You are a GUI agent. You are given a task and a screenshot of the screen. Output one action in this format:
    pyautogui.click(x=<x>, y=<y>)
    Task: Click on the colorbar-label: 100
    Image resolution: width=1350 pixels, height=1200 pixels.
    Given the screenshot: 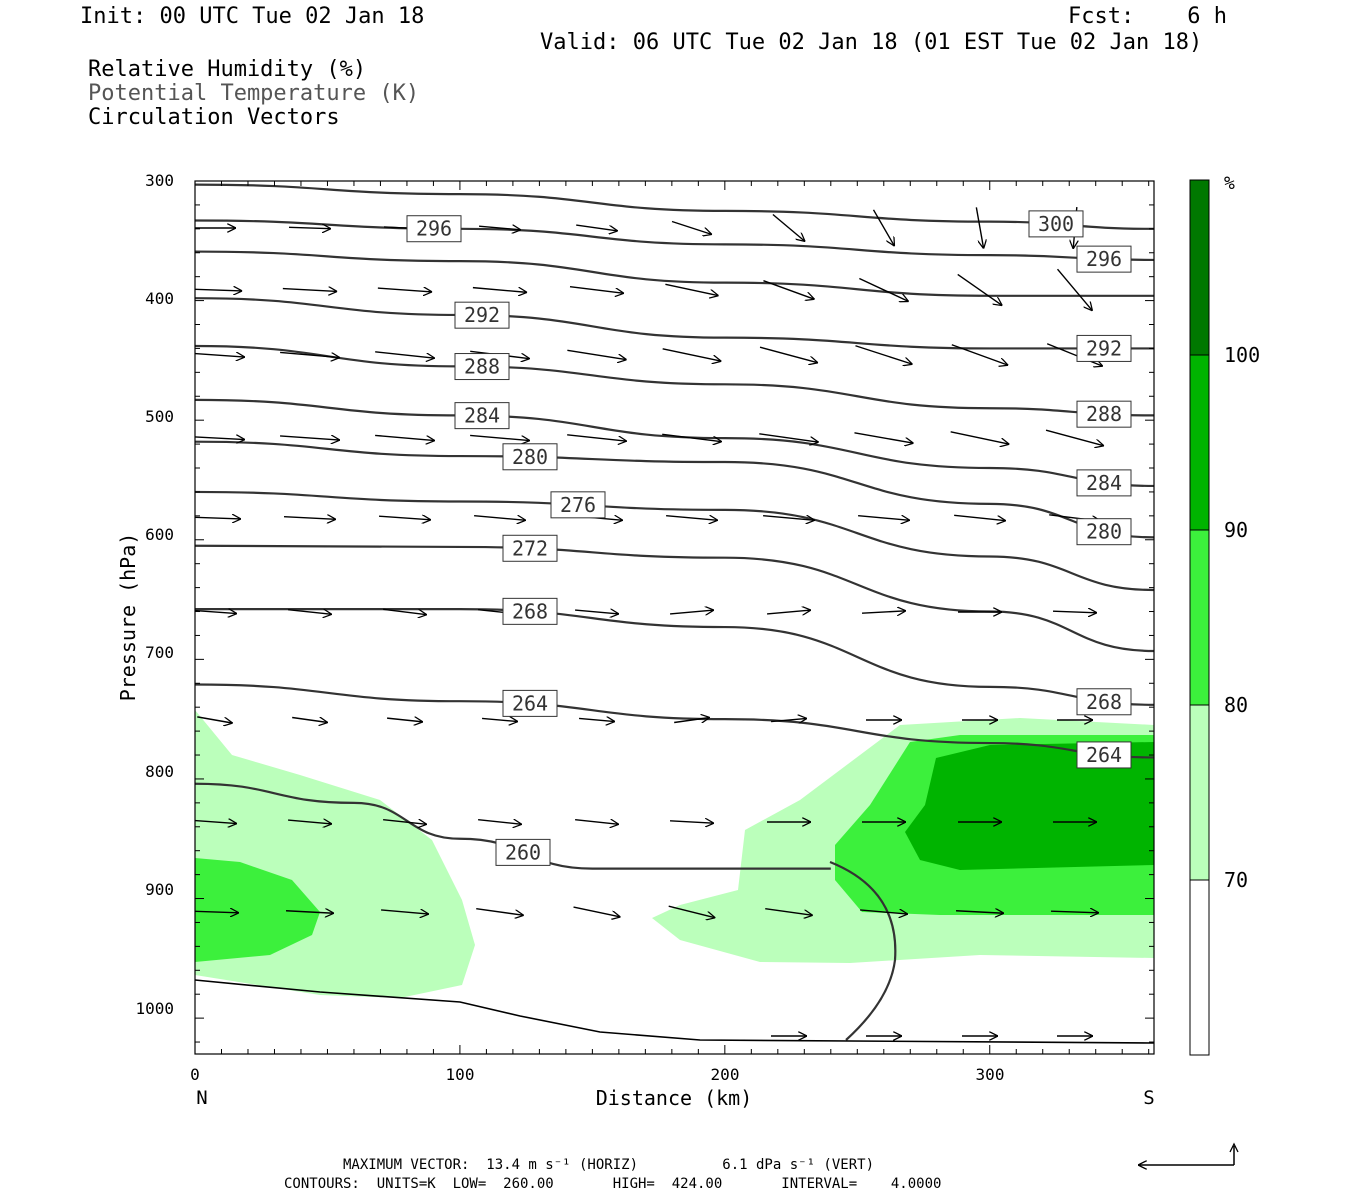 What is the action you would take?
    pyautogui.click(x=1242, y=355)
    